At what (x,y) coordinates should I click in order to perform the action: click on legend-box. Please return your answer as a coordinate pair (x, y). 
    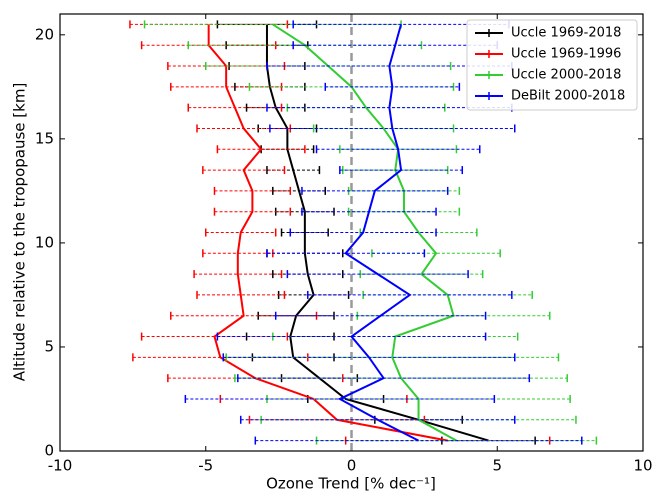
    Looking at the image, I should click on (552, 65).